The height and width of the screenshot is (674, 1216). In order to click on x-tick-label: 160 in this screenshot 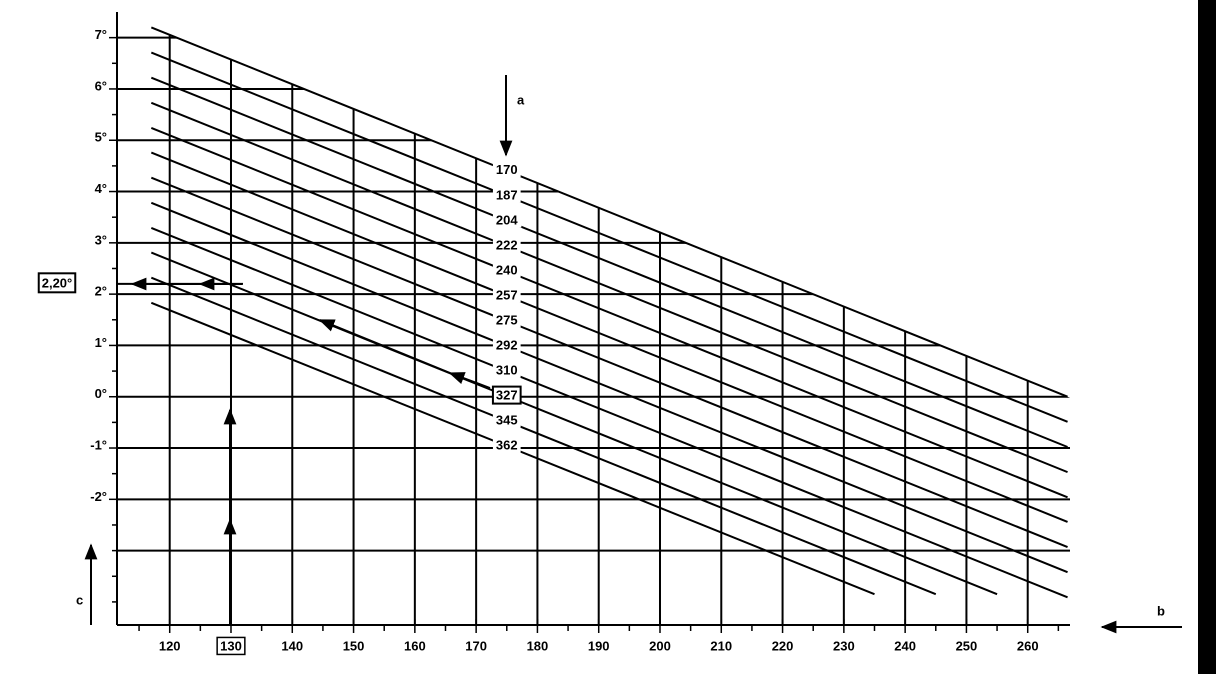, I will do `click(415, 645)`.